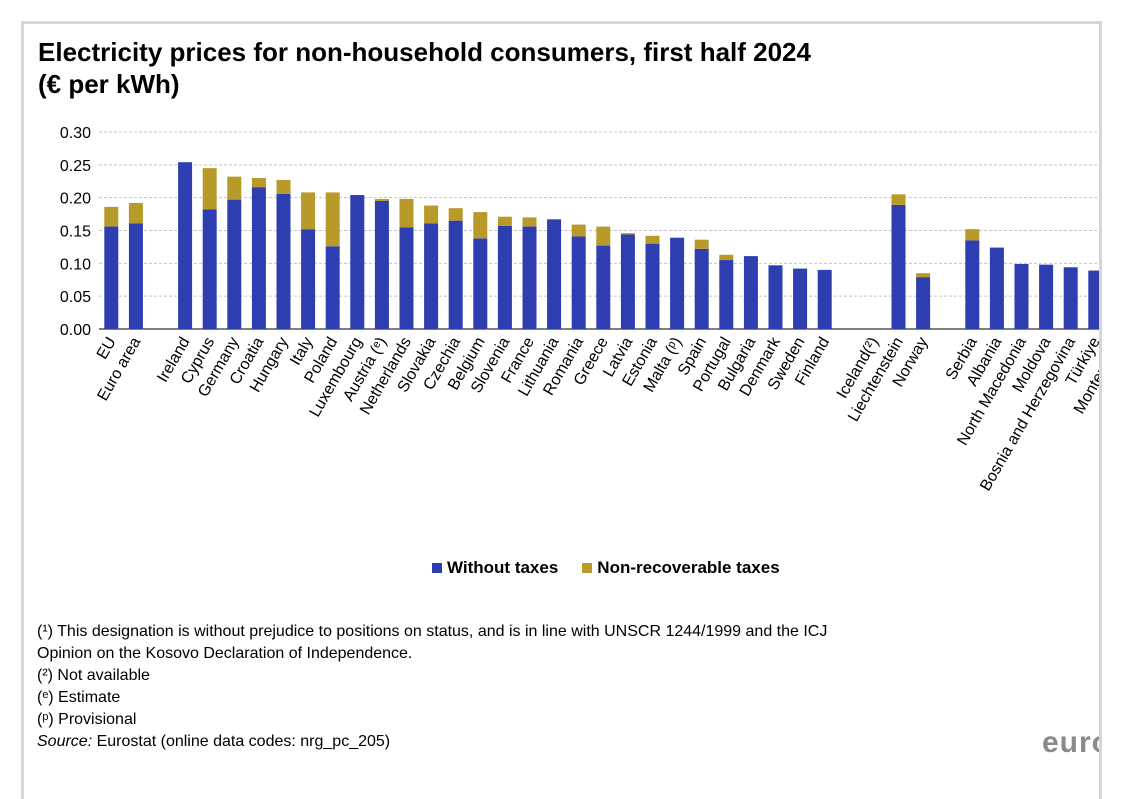 The height and width of the screenshot is (799, 1129). What do you see at coordinates (75, 232) in the screenshot?
I see `y-tick-label: 0.15` at bounding box center [75, 232].